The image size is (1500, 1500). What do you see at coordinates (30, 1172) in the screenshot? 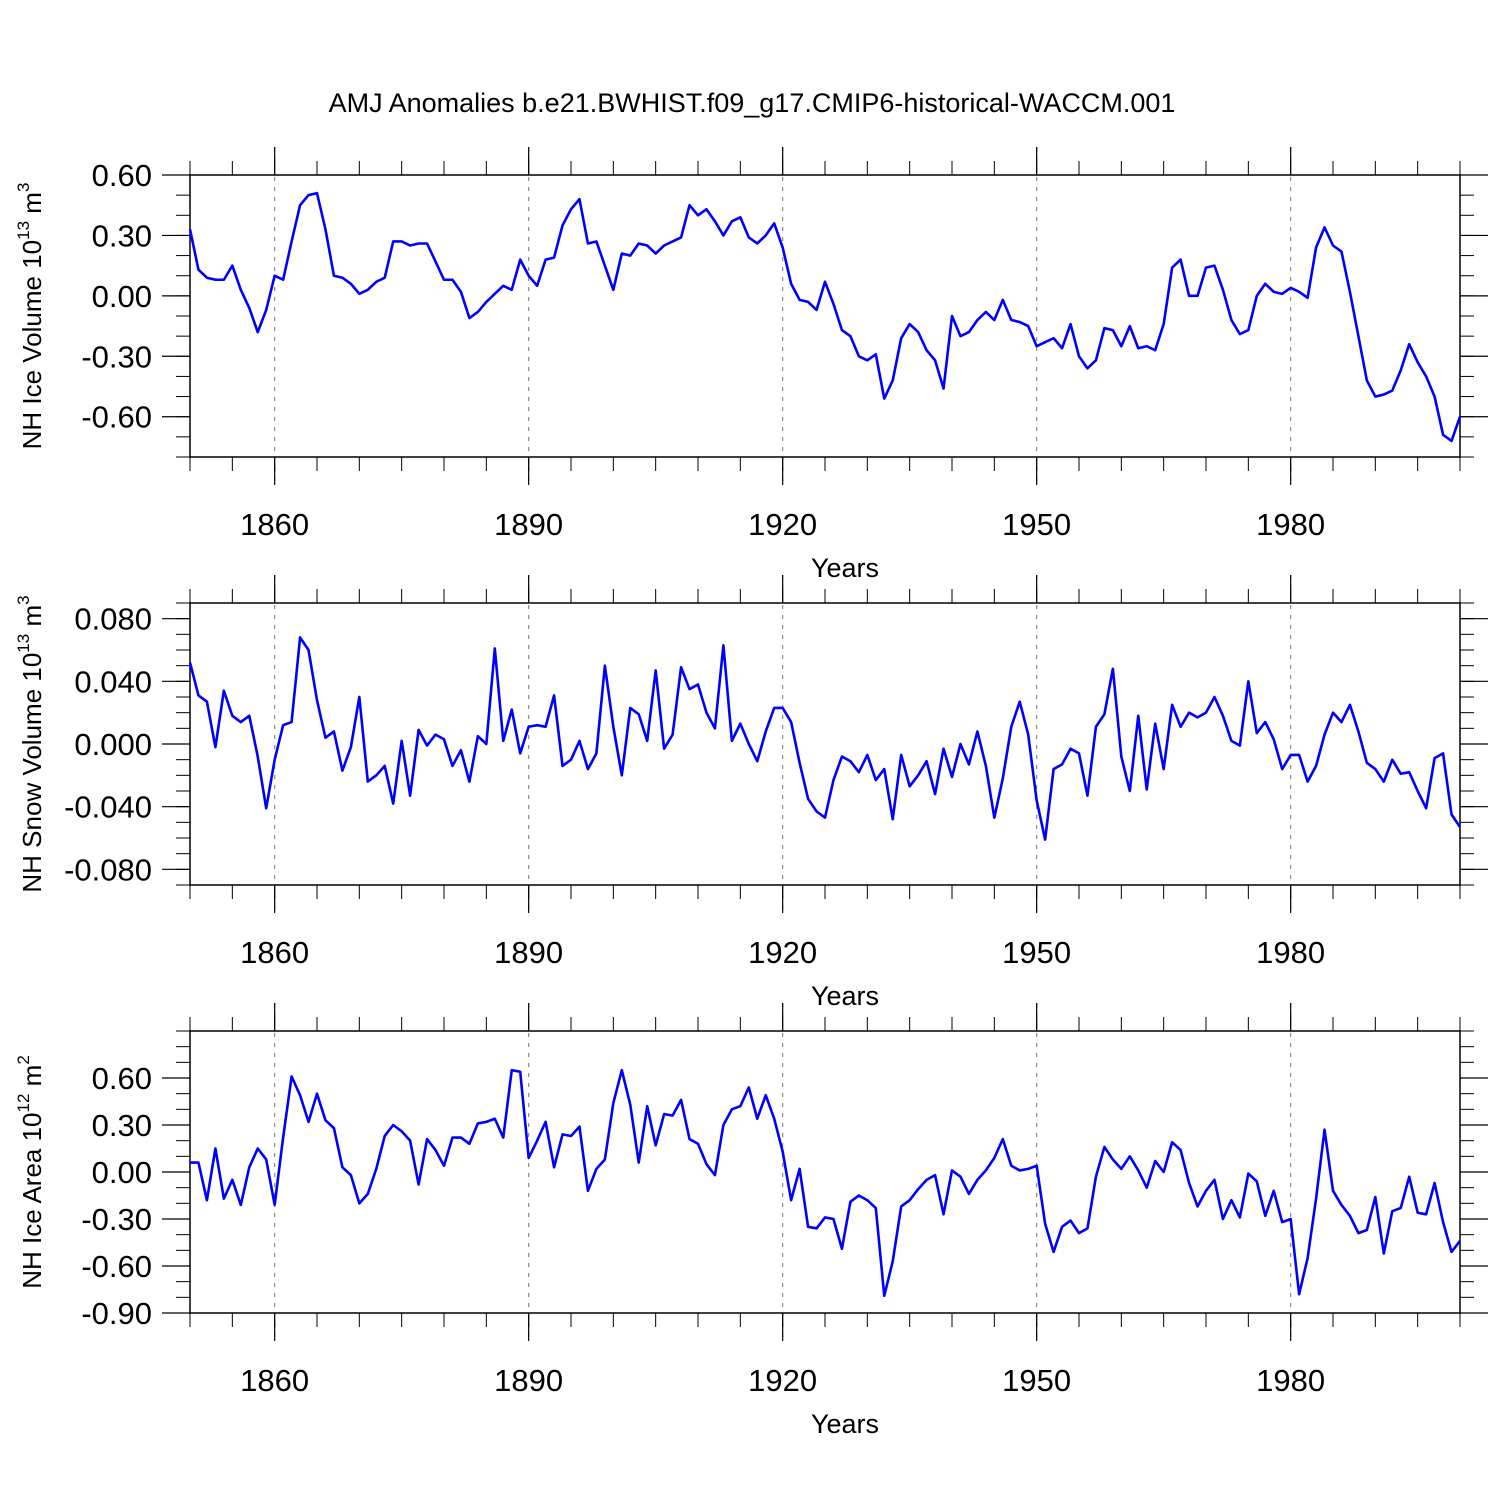
I see `y-axis-label: NH Ice Area 1012 m2` at bounding box center [30, 1172].